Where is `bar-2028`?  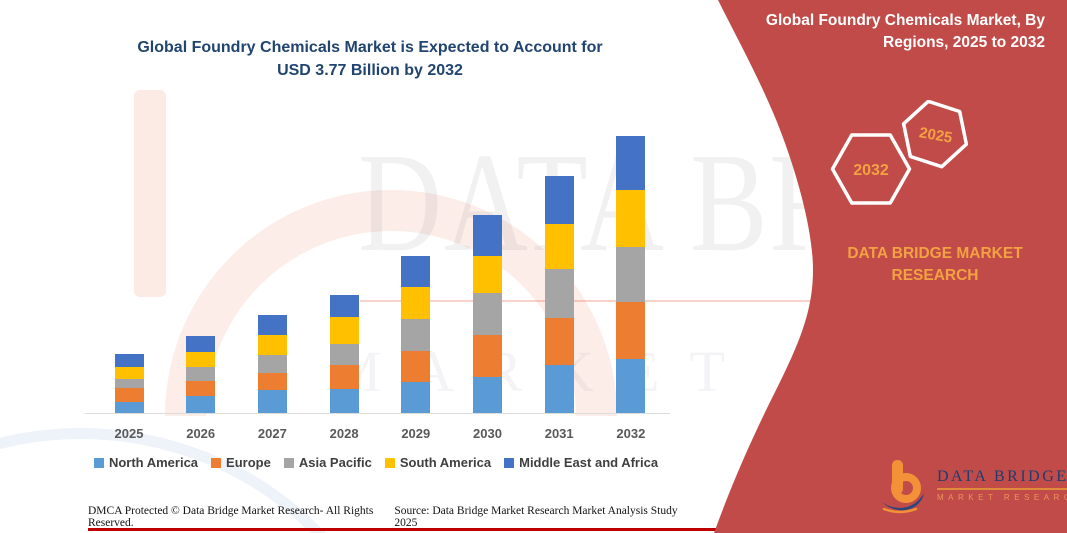
bar-2028 is located at coordinates (344, 354).